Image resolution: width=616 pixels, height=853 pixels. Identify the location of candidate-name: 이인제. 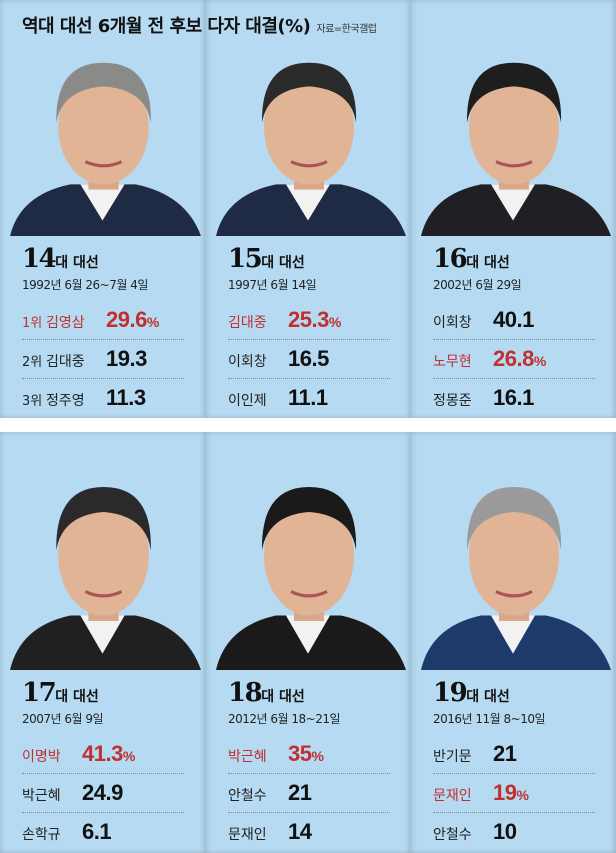
(247, 401).